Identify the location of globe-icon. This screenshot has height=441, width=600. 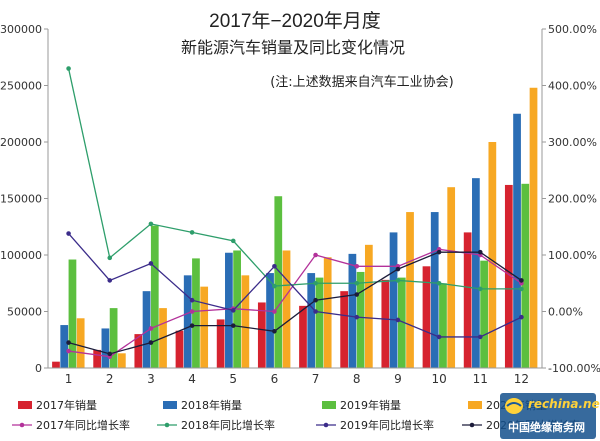
(514, 406).